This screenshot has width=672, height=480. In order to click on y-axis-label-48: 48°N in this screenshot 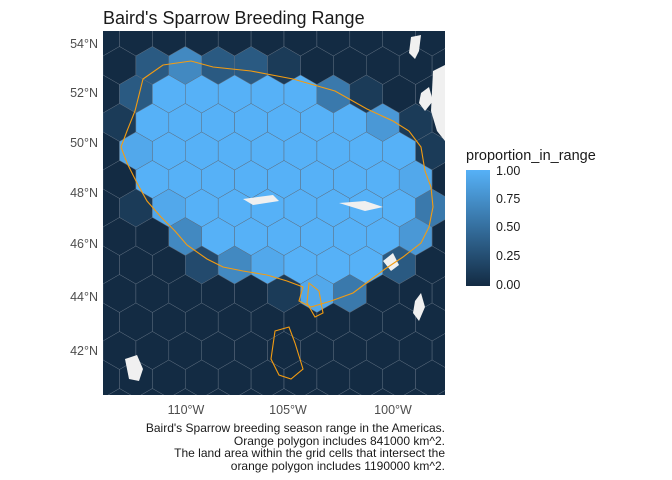, I will do `click(84, 193)`.